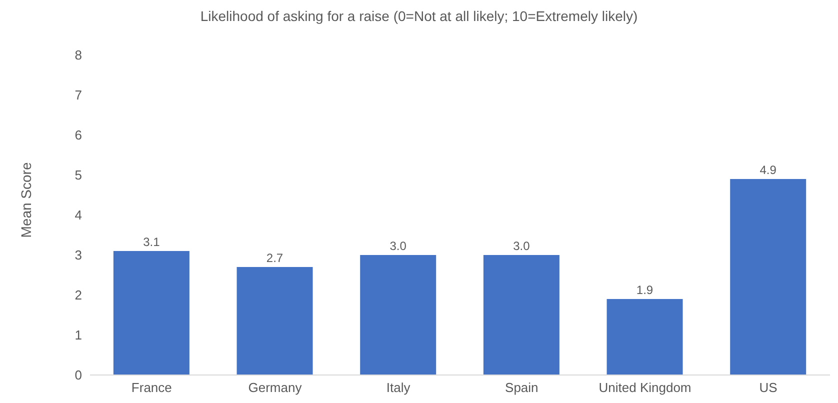 Image resolution: width=838 pixels, height=403 pixels. Describe the element at coordinates (78, 375) in the screenshot. I see `y-tick-label: 0` at that location.